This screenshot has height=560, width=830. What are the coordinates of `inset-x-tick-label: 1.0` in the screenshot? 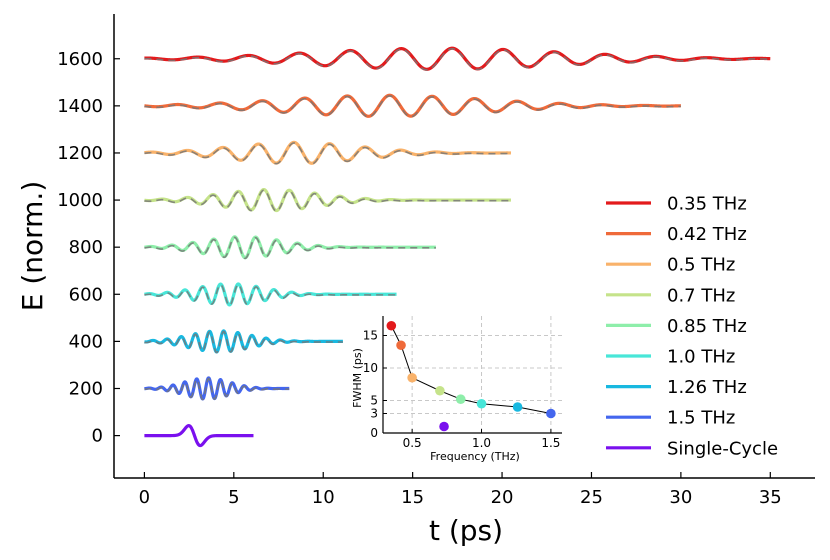 It's located at (481, 443).